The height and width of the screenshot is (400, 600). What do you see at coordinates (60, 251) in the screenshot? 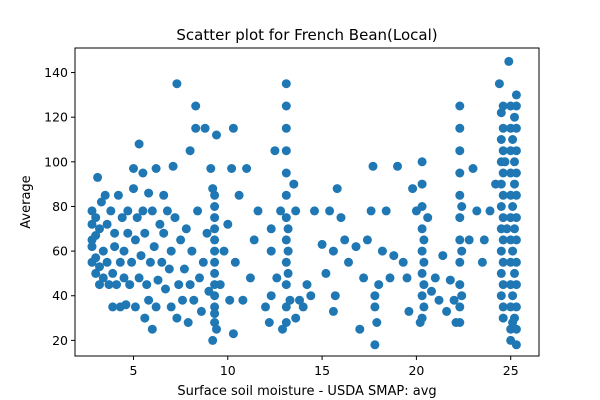
I see `y-tick-label: 60` at bounding box center [60, 251].